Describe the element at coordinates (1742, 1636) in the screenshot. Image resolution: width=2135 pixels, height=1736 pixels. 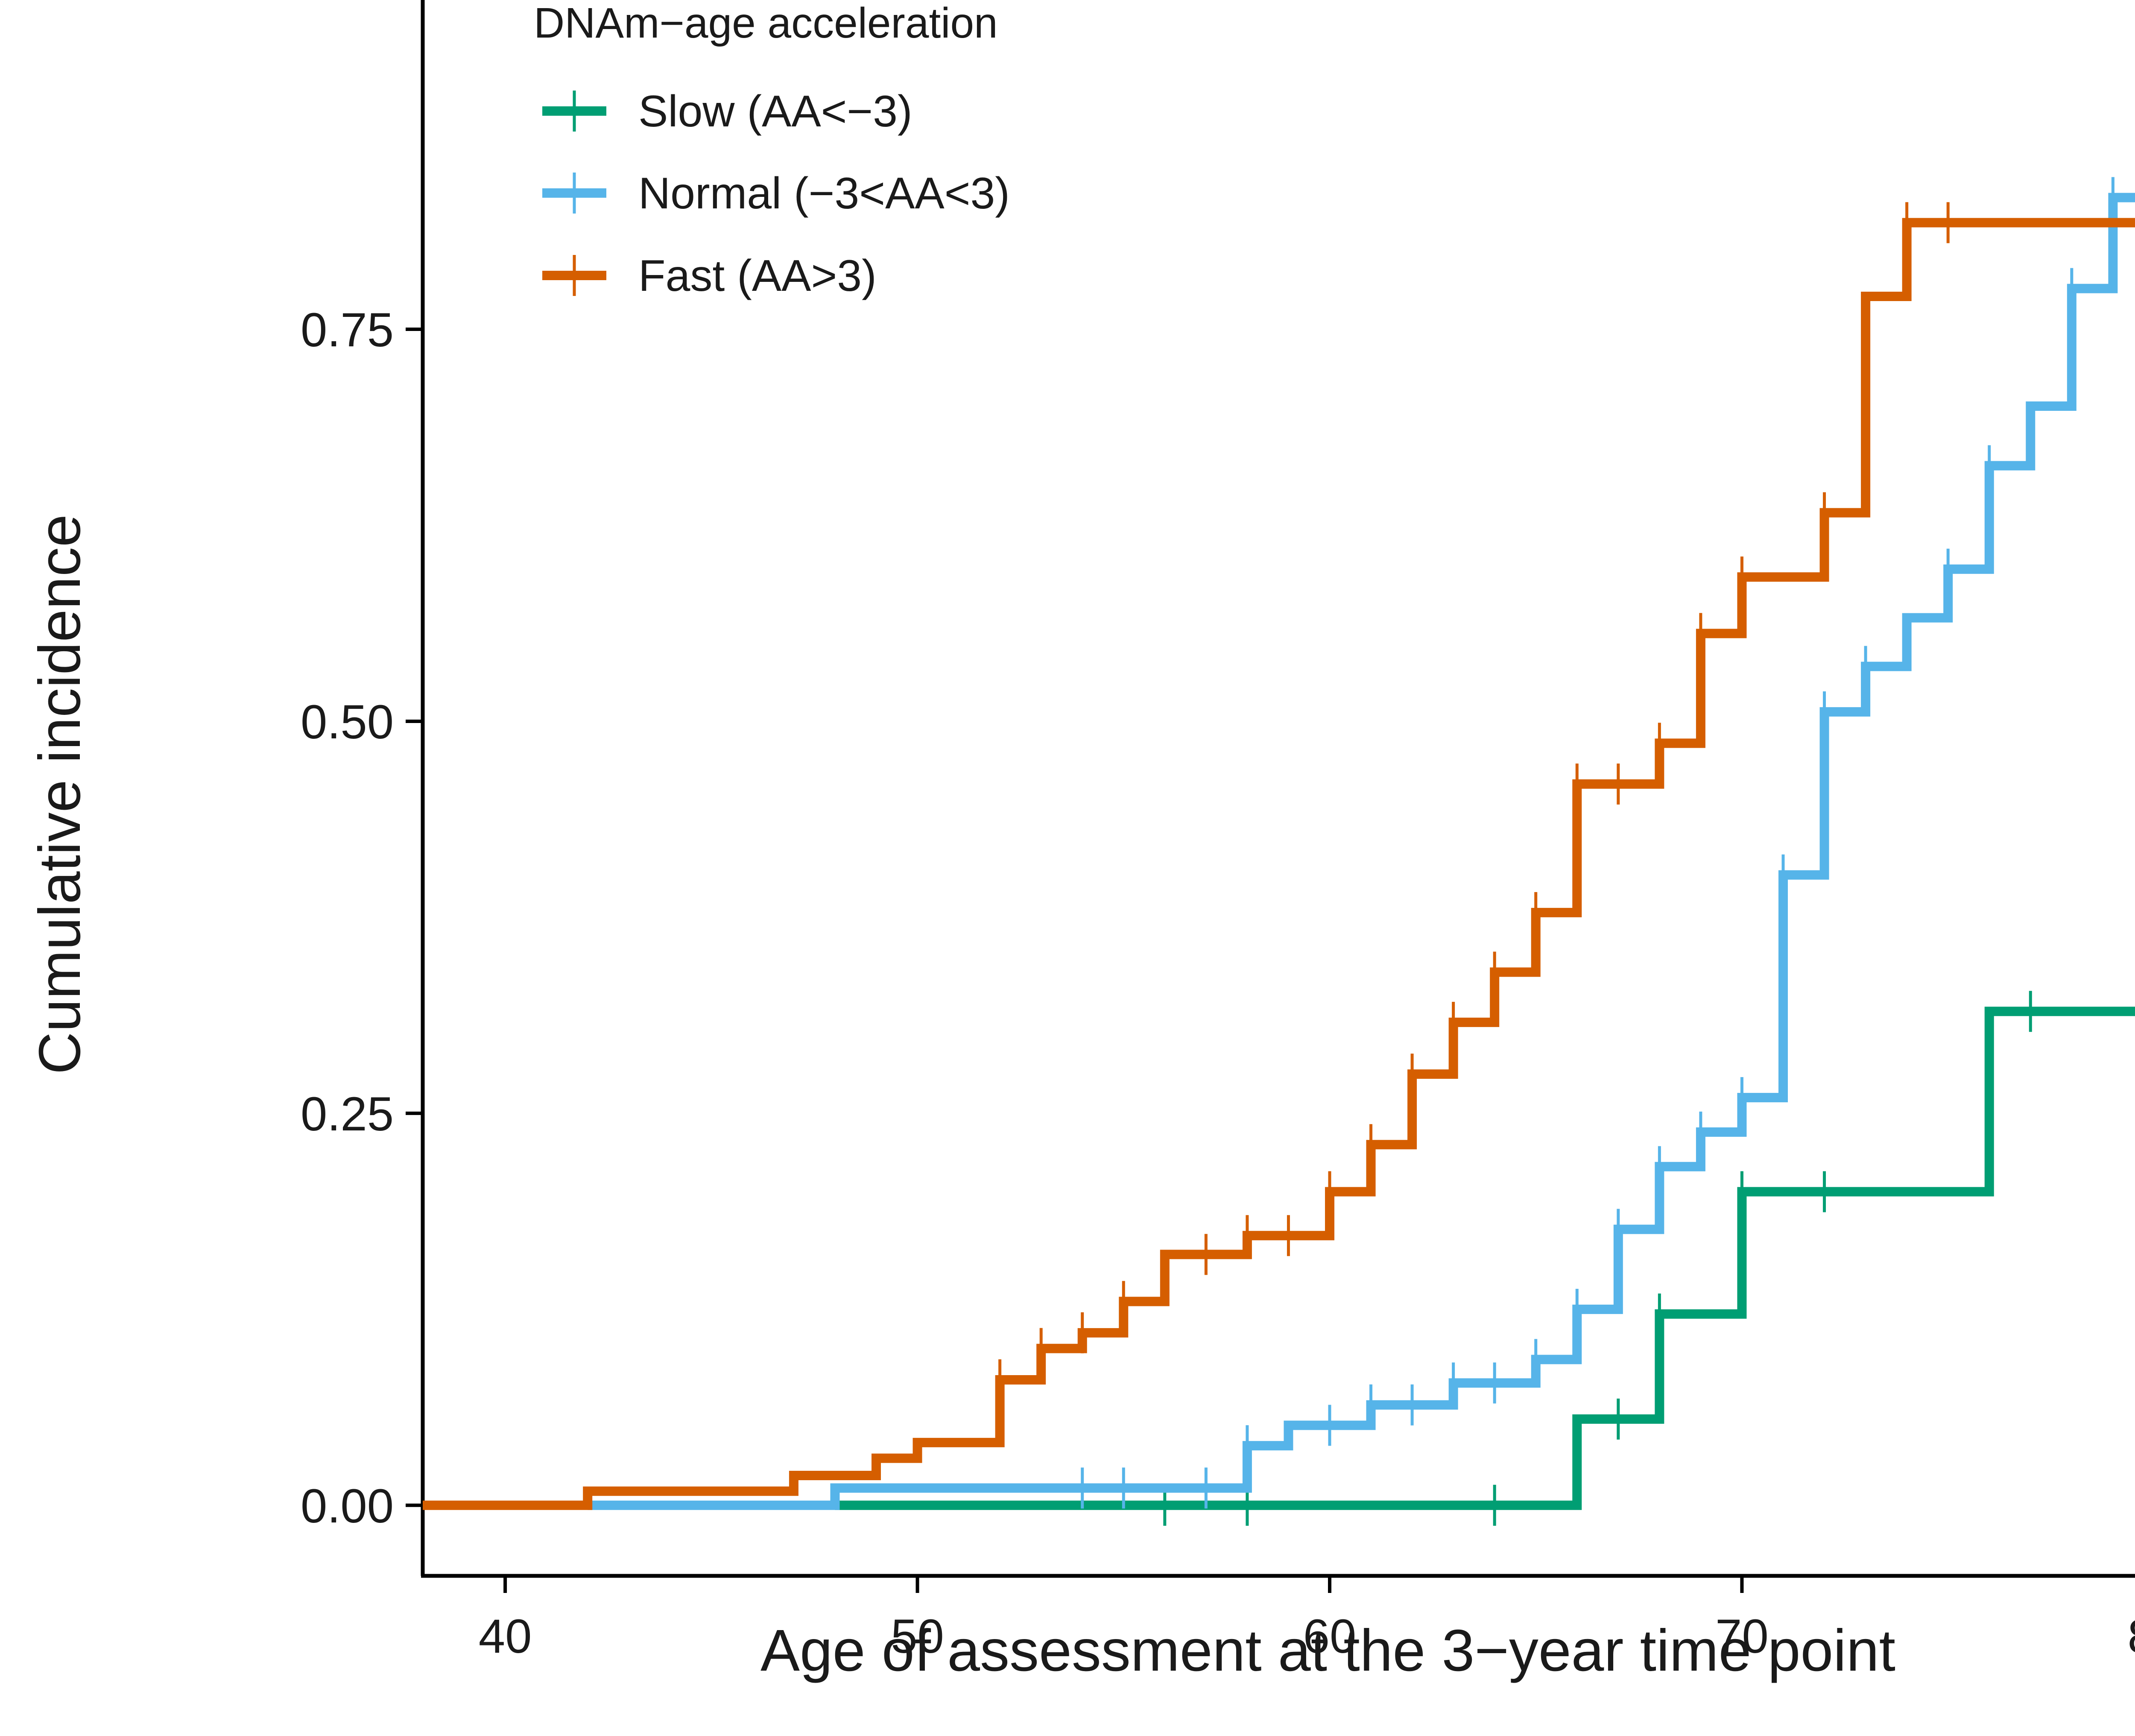
I see `x-tick-label: 70` at that location.